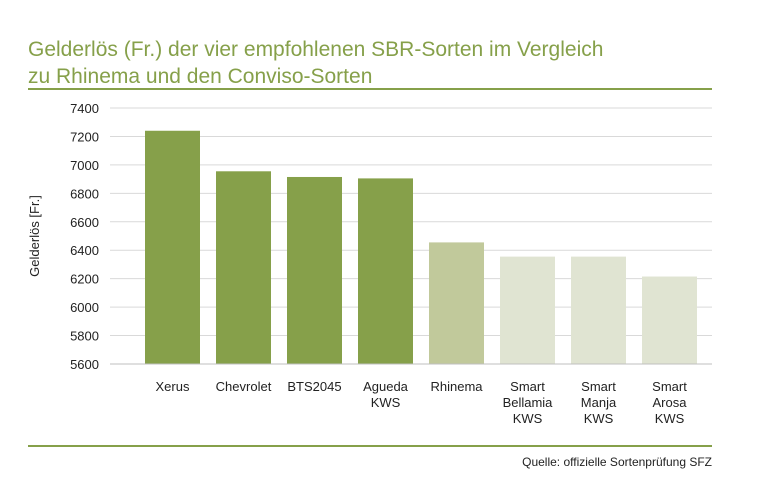 This screenshot has width=769, height=488. I want to click on x-tick-label: Agueda, so click(386, 386).